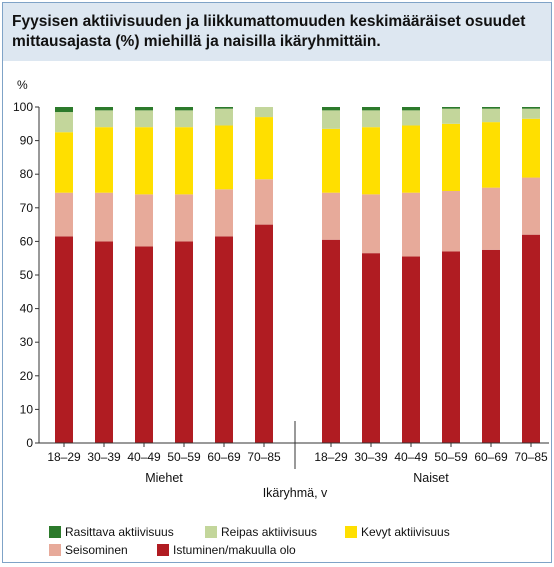  Describe the element at coordinates (55, 550) in the screenshot. I see `legend-swatch-seisominen` at that location.